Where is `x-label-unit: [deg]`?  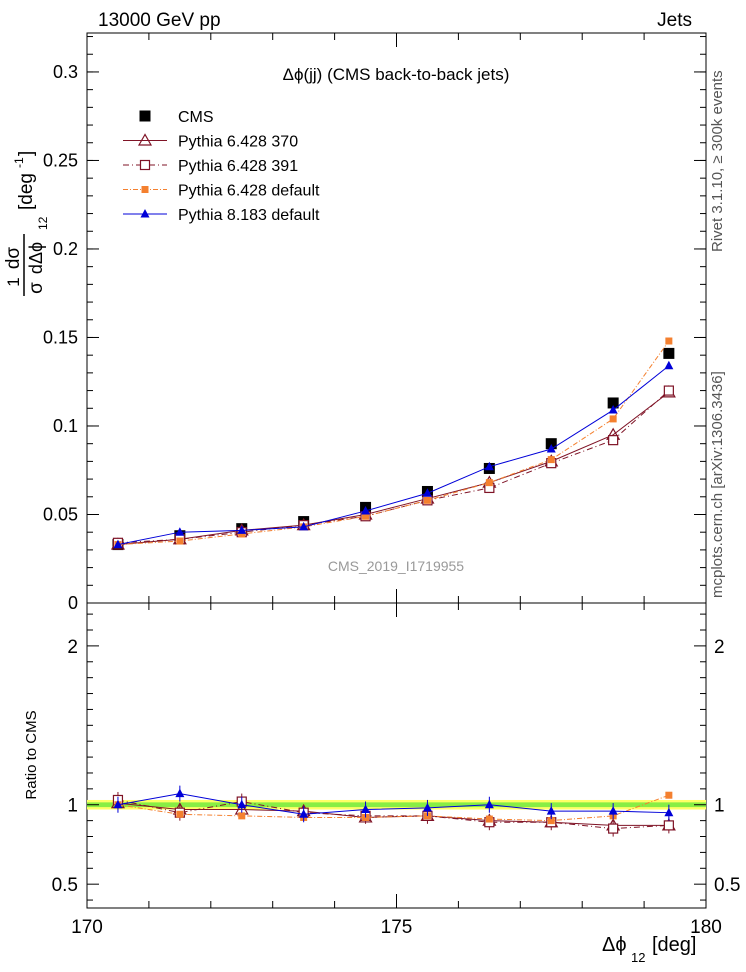 x-label-unit: [deg] is located at coordinates (674, 945).